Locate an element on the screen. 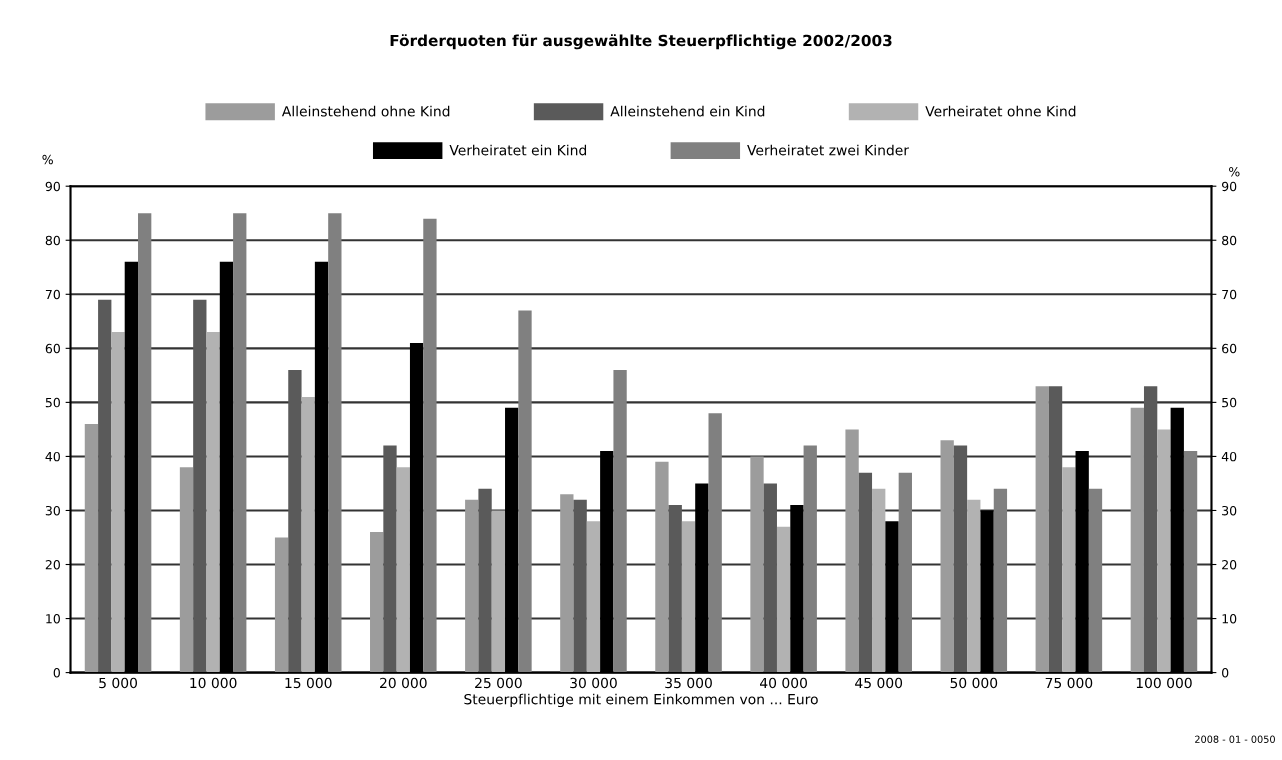  x-tick-label: 100 000 is located at coordinates (1164, 683).